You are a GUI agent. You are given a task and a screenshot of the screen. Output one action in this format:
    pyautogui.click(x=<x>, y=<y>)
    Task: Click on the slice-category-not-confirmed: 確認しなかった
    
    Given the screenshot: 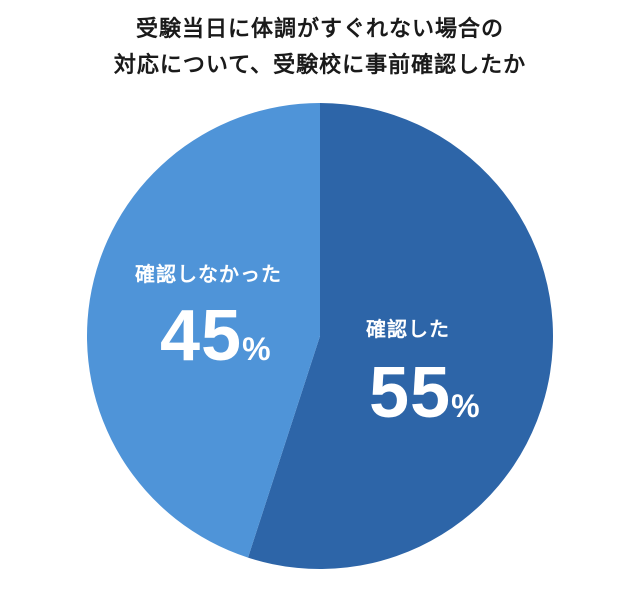 What is the action you would take?
    pyautogui.click(x=208, y=274)
    